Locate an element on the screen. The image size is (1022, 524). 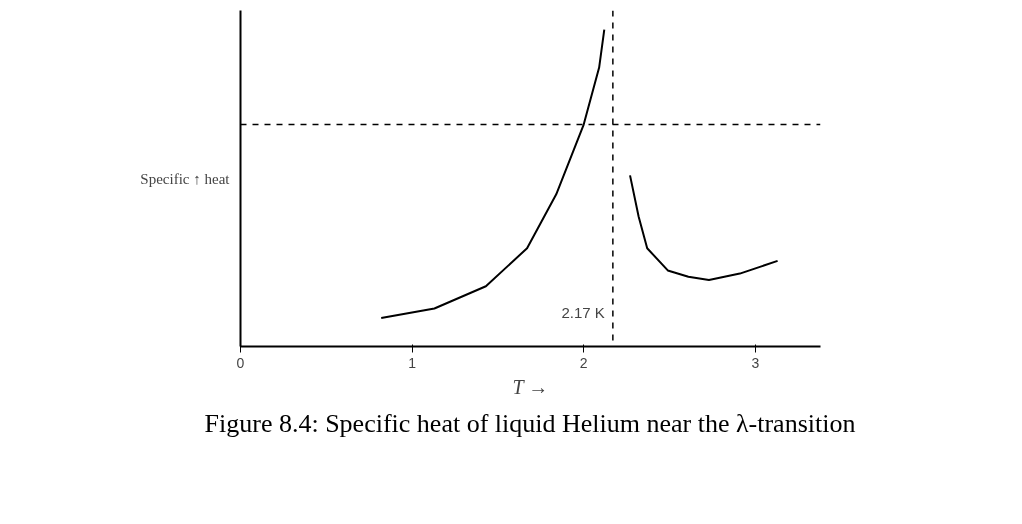
x-tick-label: 0 is located at coordinates (240, 362).